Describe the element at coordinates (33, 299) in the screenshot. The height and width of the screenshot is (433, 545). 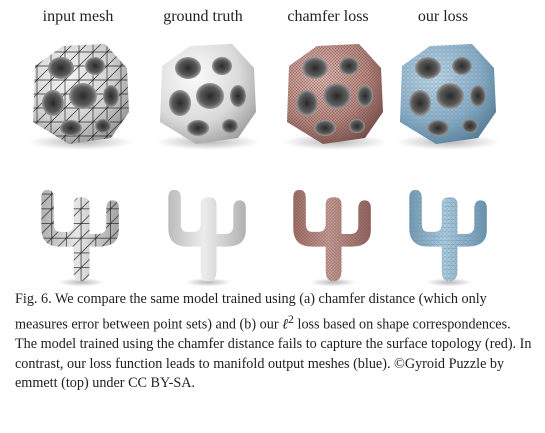
I see `caption-figure-label: Fig. 6.` at that location.